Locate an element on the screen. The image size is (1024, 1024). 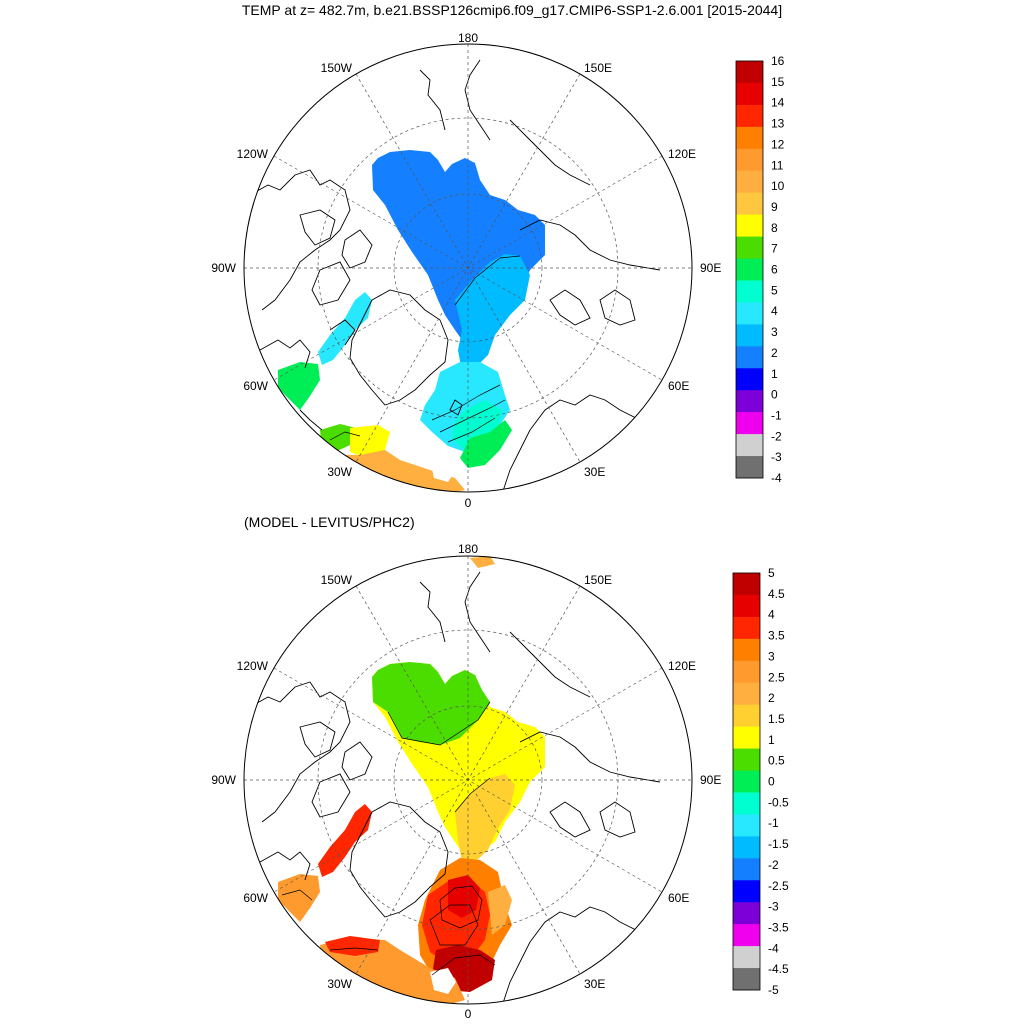
lon-label-90e: 90E is located at coordinates (710, 780).